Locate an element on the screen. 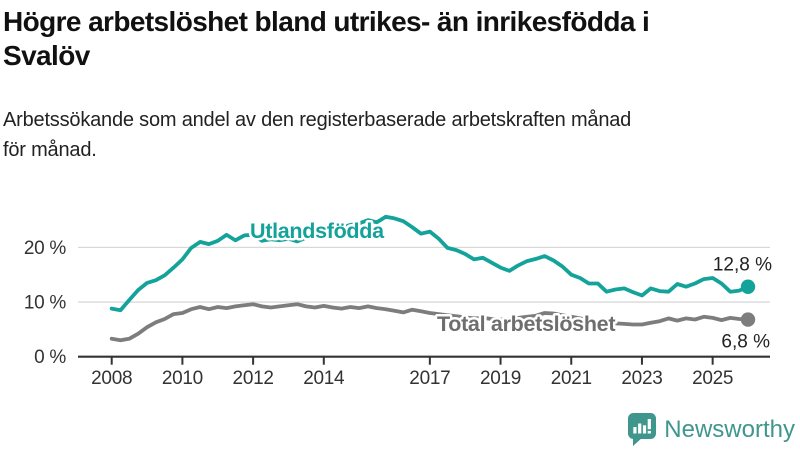 This screenshot has height=450, width=800. newsworthy-logo-icon is located at coordinates (642, 429).